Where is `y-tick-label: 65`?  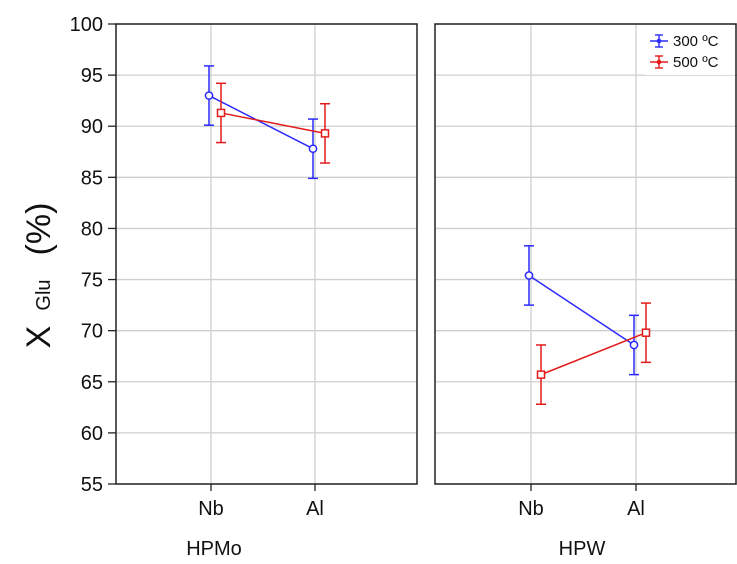
y-tick-label: 65 is located at coordinates (92, 383).